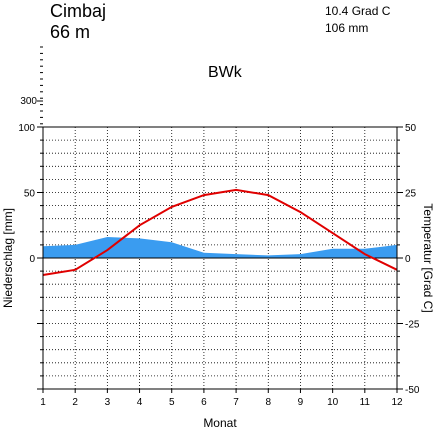 The image size is (437, 430). What do you see at coordinates (30, 194) in the screenshot?
I see `left-tick-label: 50` at bounding box center [30, 194].